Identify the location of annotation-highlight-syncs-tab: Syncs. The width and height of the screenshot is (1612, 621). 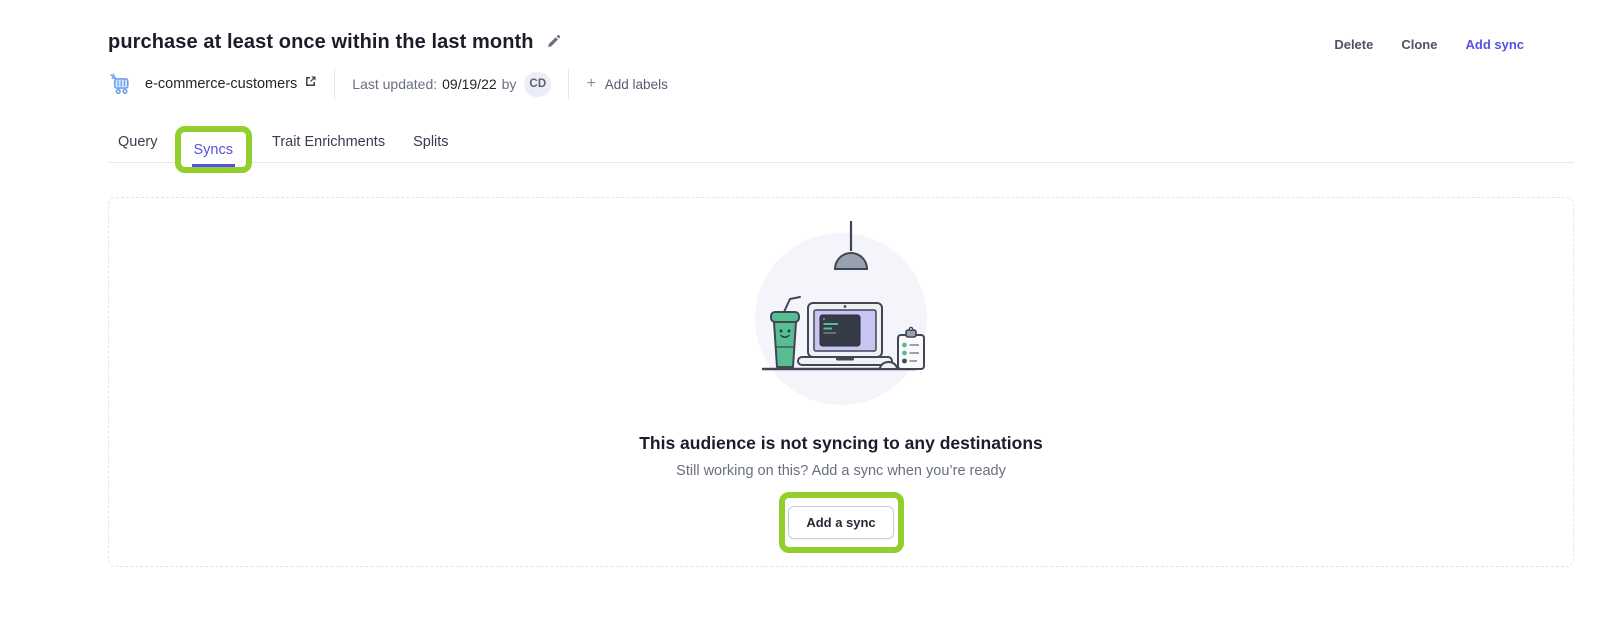
(213, 149).